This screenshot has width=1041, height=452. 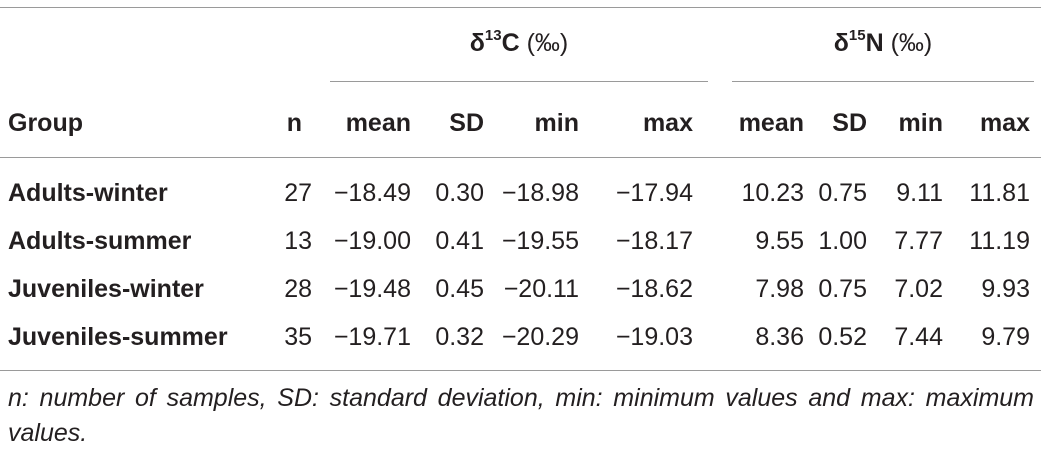 I want to click on table-cell: 8.36, so click(x=779, y=337).